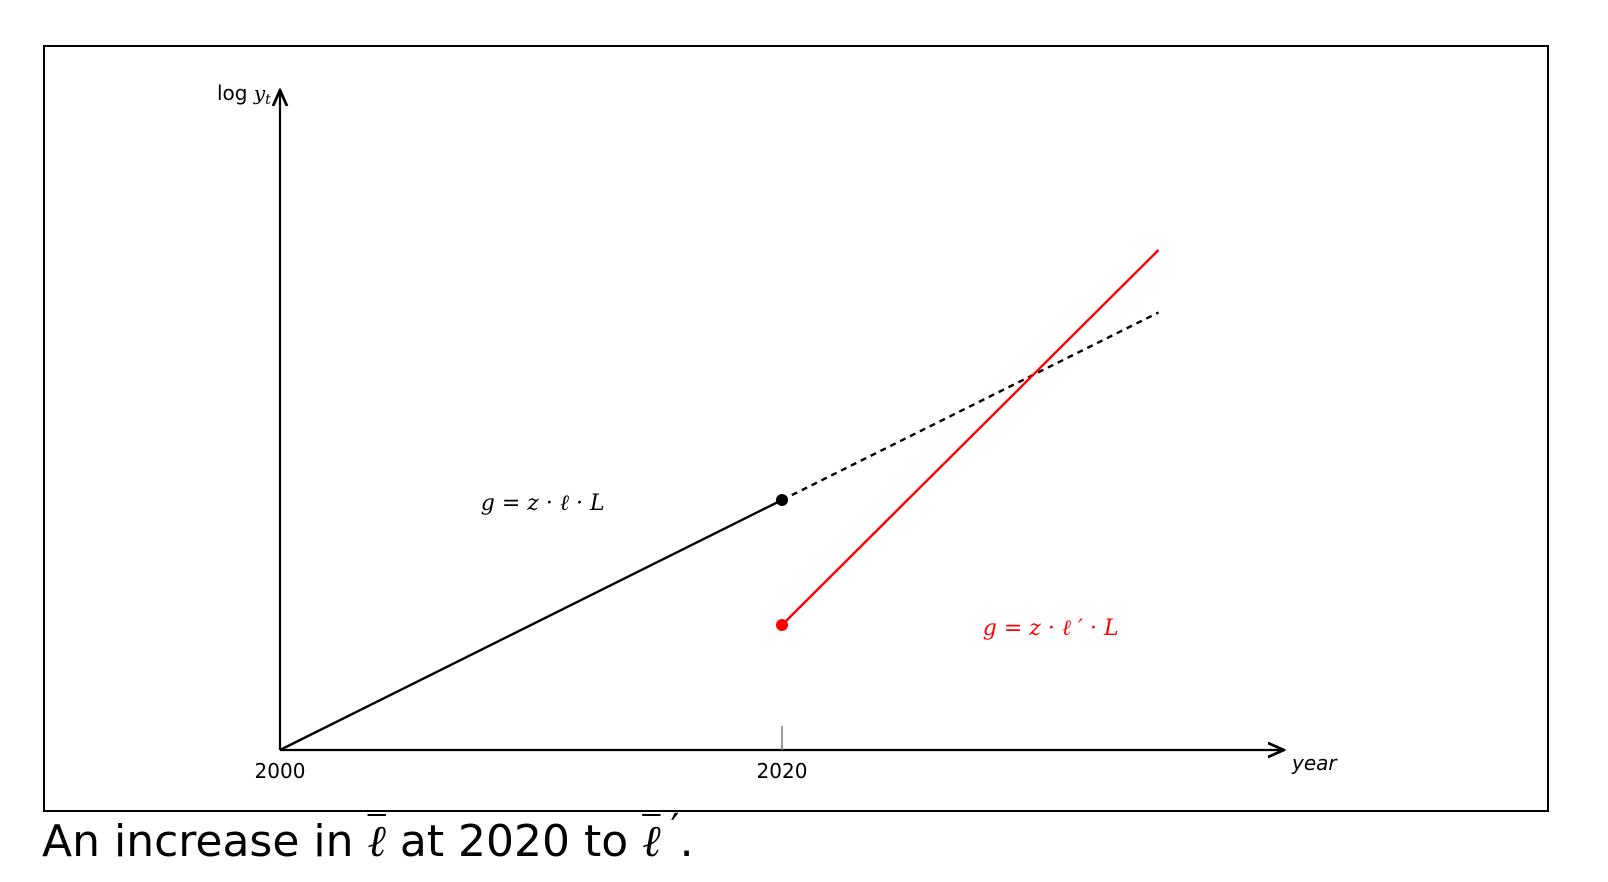  What do you see at coordinates (376, 841) in the screenshot?
I see `caption-ell-symbol: ℓ` at bounding box center [376, 841].